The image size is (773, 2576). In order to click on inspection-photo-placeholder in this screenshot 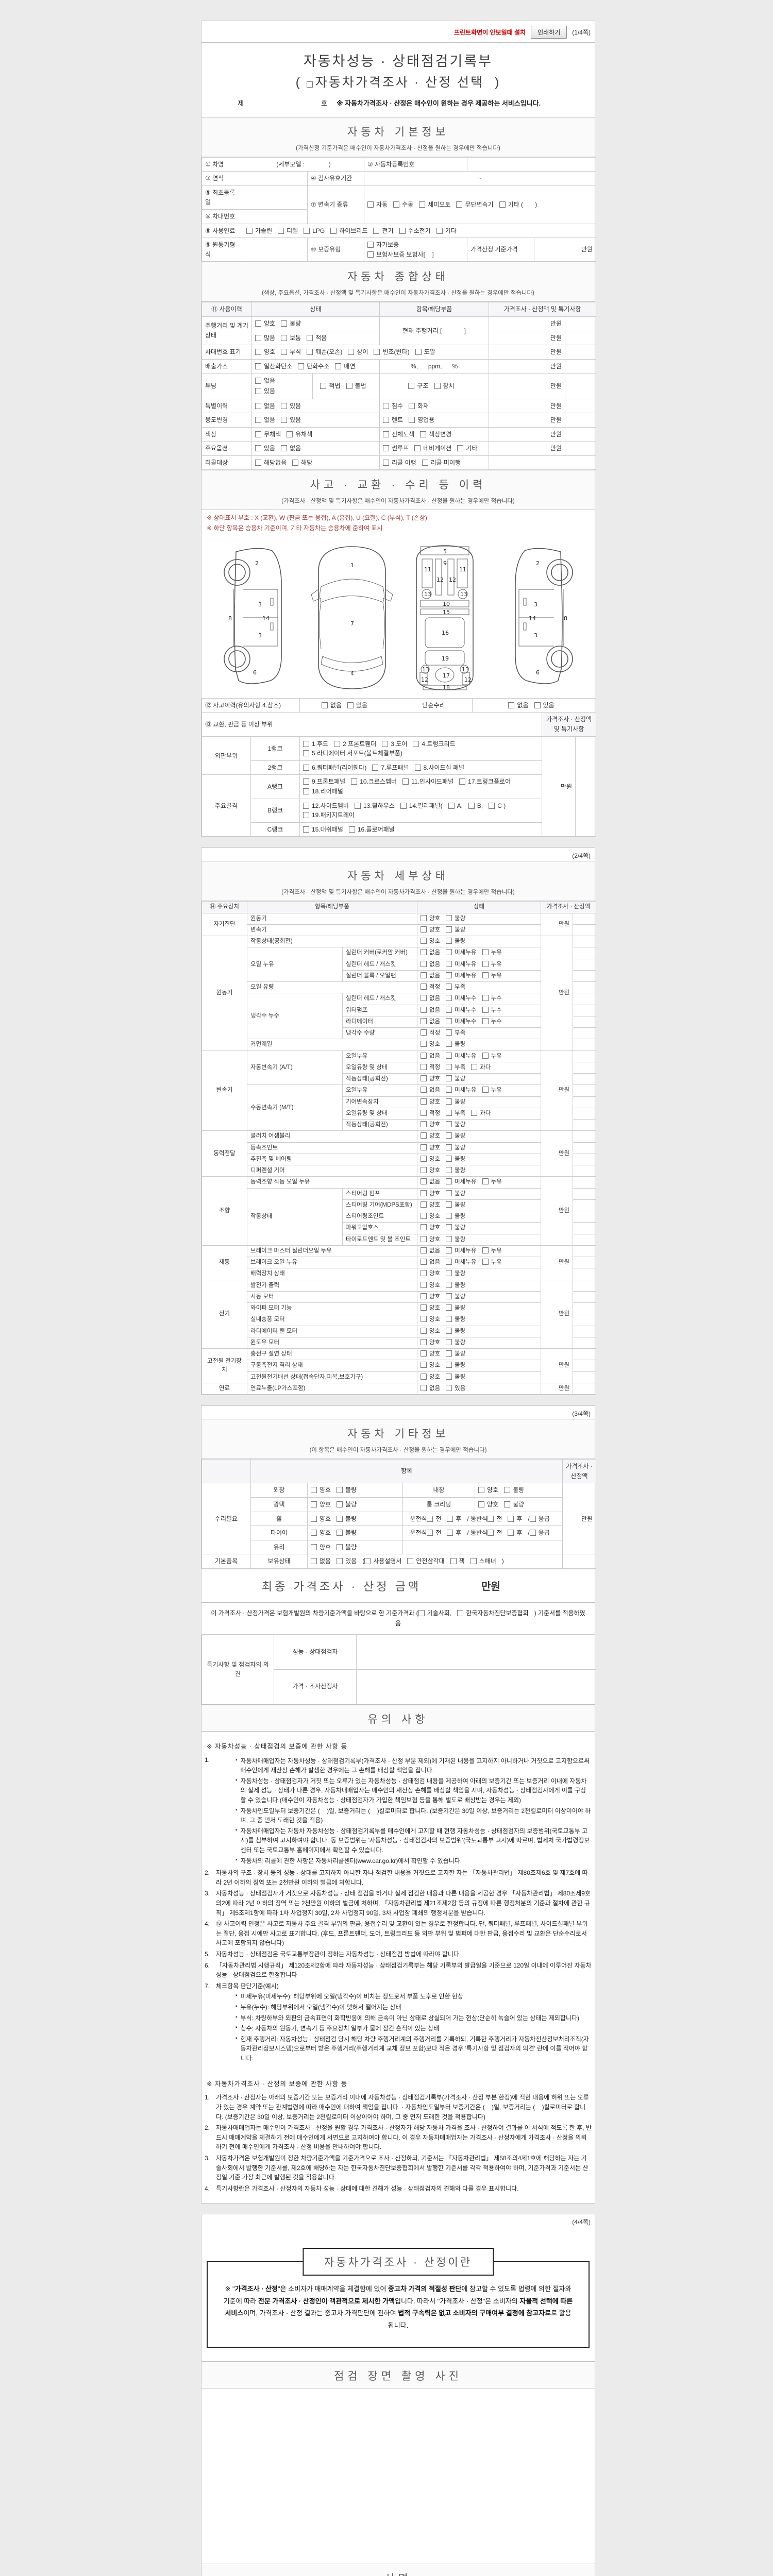, I will do `click(398, 2476)`.